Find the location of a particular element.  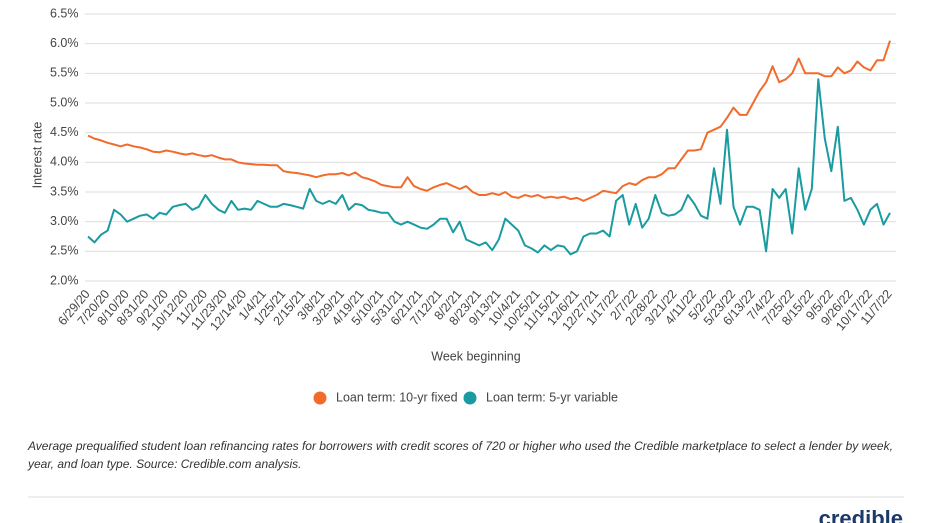

y-tick-label: 6.5% is located at coordinates (64, 13).